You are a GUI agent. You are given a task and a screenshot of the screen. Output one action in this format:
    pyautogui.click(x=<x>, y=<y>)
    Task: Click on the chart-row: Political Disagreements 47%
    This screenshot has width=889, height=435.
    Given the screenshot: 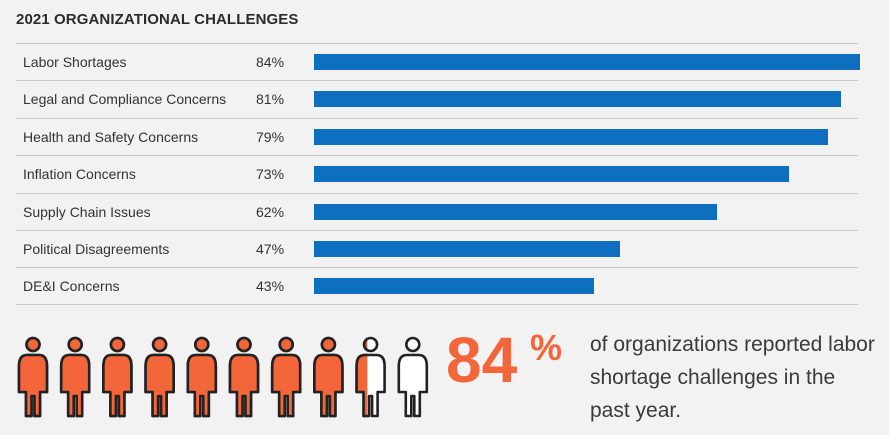 What is the action you would take?
    pyautogui.click(x=438, y=248)
    